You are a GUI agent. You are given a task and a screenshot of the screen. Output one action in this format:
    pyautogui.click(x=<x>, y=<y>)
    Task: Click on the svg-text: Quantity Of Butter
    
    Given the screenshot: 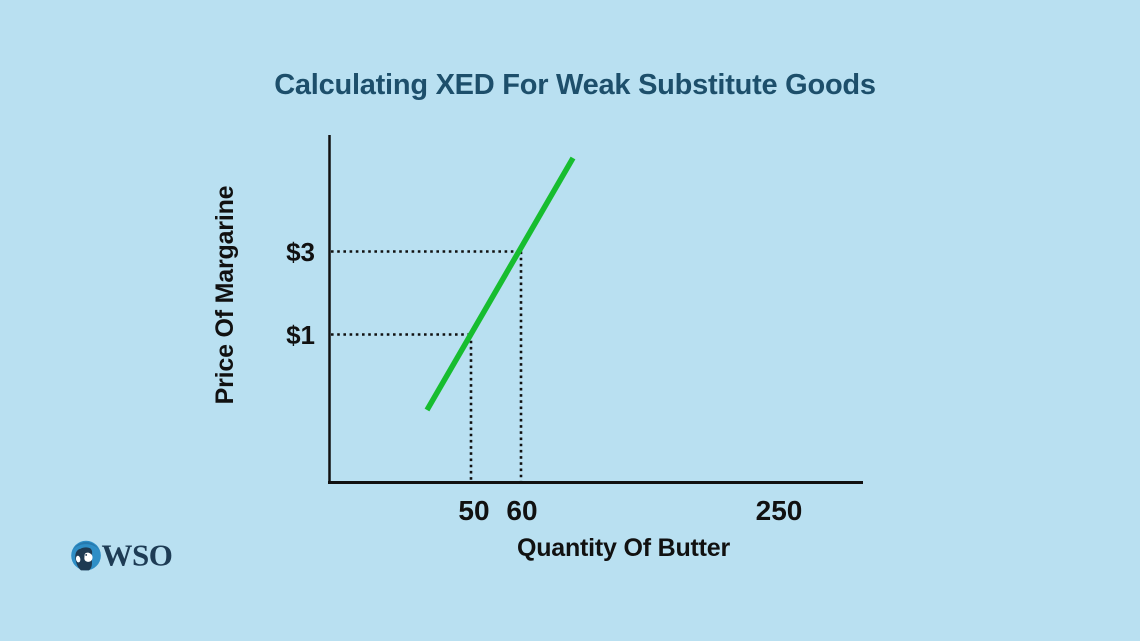 What is the action you would take?
    pyautogui.click(x=624, y=548)
    